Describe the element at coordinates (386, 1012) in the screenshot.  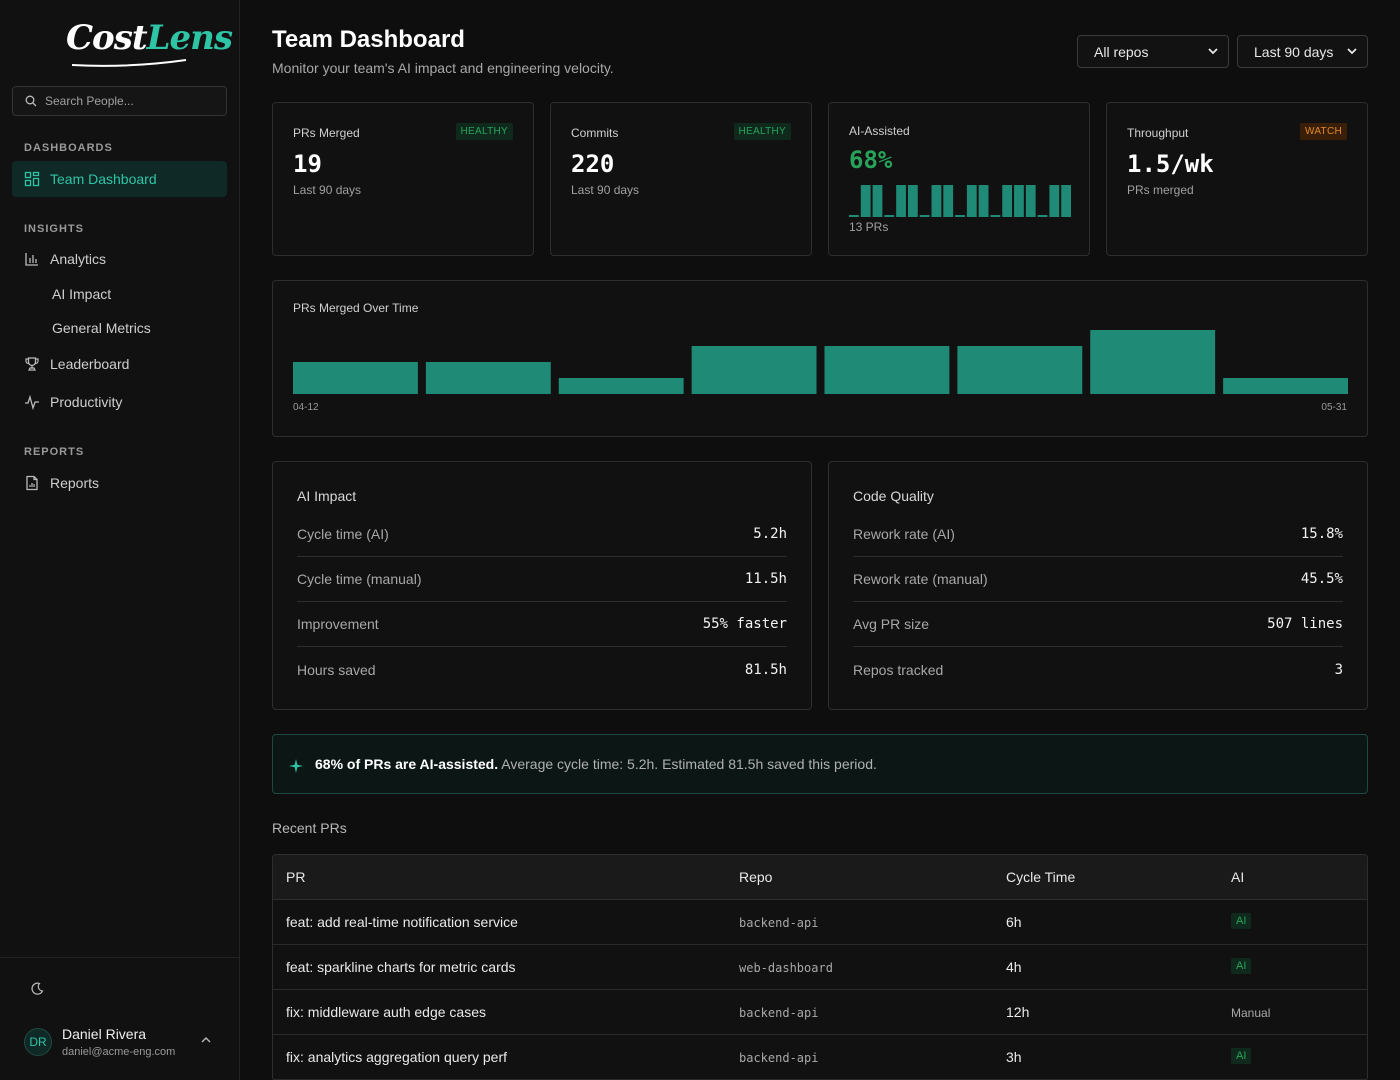
I see `pr-title: fix: middleware auth edge cases` at that location.